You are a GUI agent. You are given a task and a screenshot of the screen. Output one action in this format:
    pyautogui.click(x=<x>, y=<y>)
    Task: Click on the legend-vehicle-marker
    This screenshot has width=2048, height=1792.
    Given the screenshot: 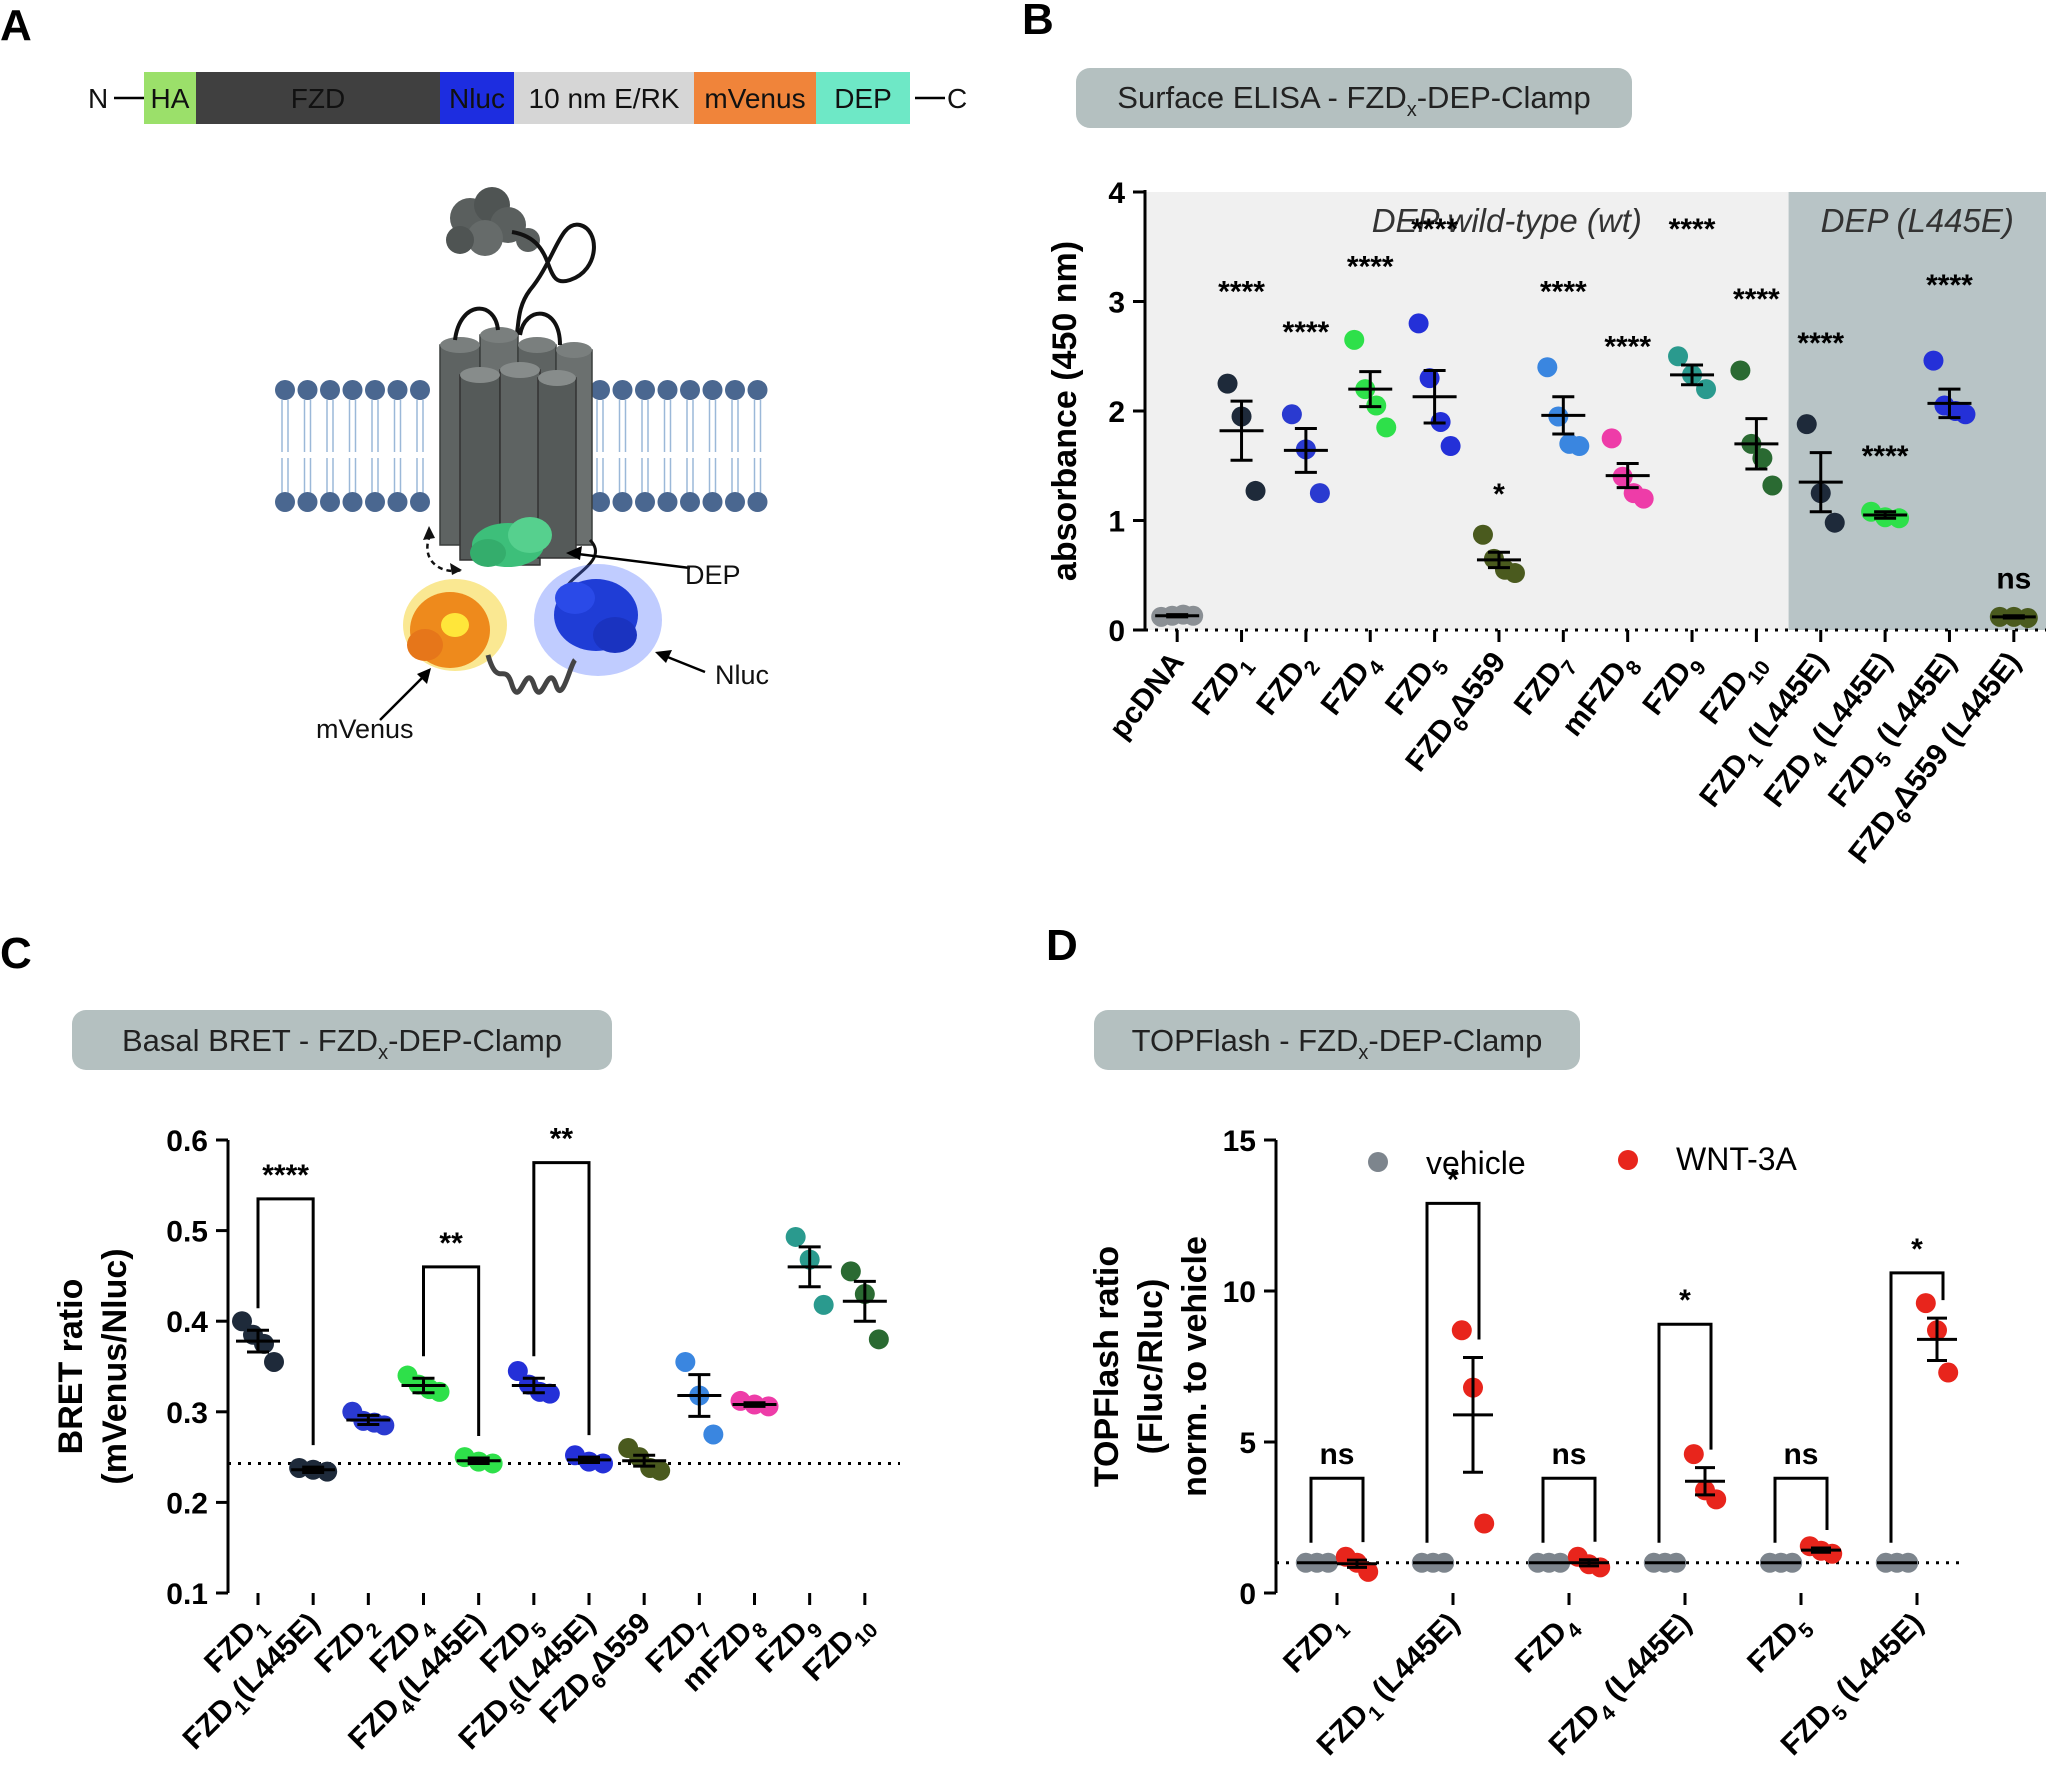 What is the action you would take?
    pyautogui.click(x=1378, y=1162)
    